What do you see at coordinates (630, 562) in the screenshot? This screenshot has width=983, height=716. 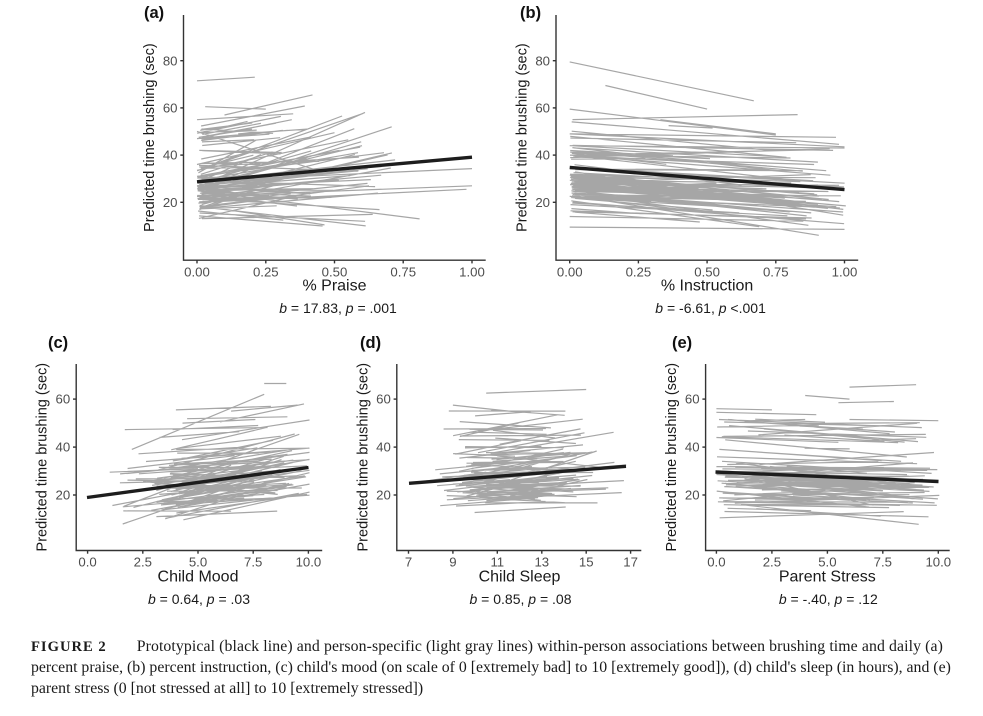 I see `svg-text: 17` at bounding box center [630, 562].